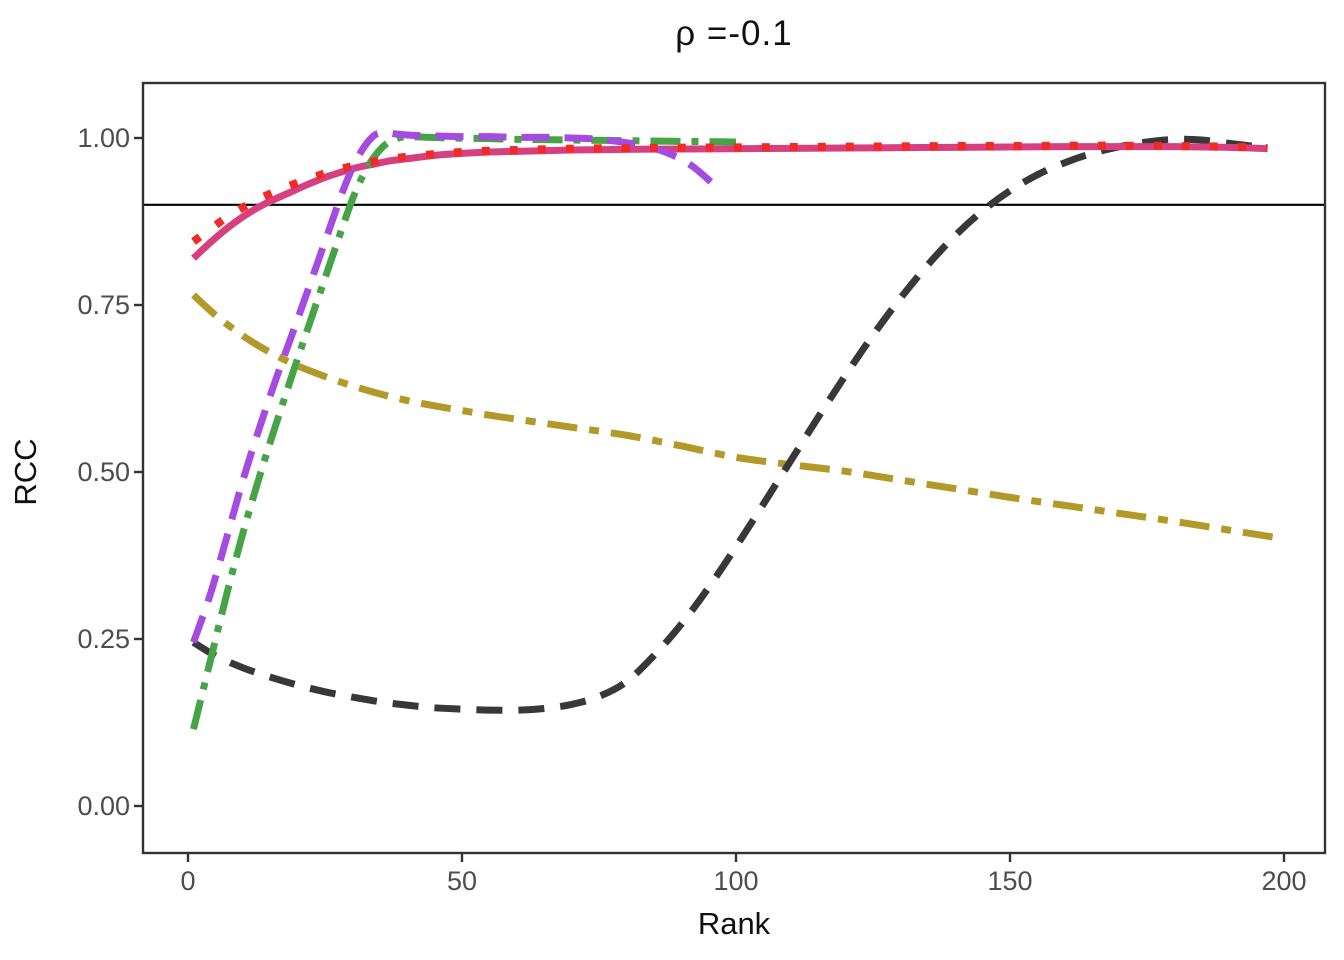  What do you see at coordinates (188, 881) in the screenshot?
I see `x-tick-label: 0` at bounding box center [188, 881].